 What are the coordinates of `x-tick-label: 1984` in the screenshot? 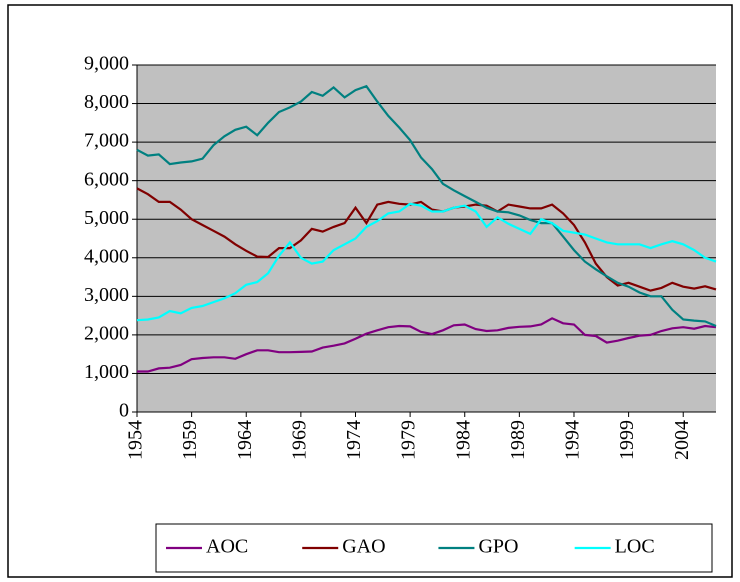 It's located at (463, 440).